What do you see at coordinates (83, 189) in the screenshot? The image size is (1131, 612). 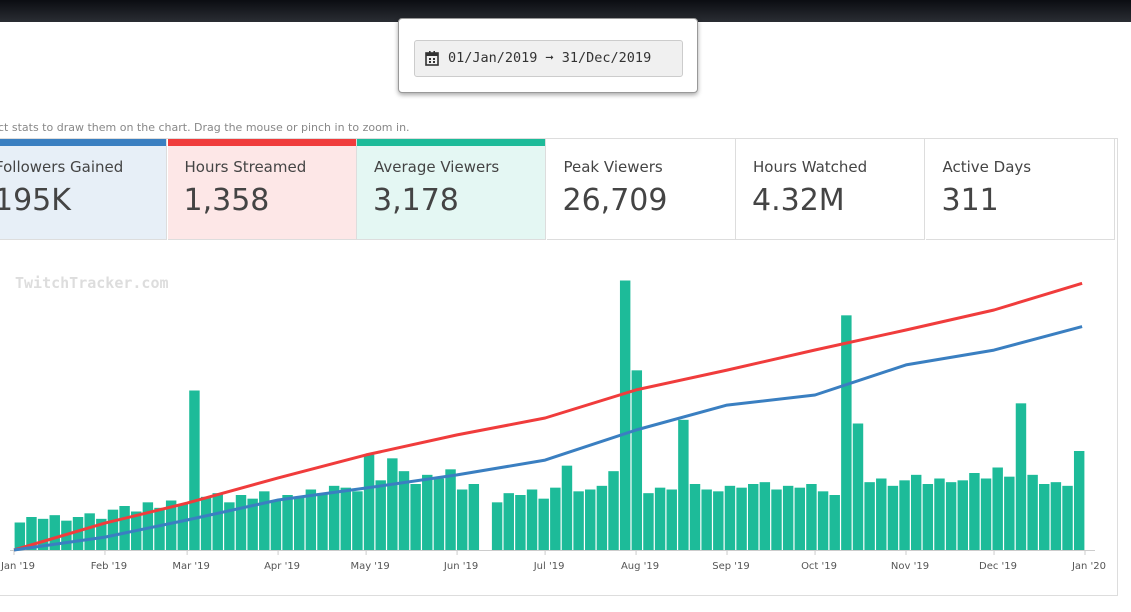 I see `stat-card: Followers Gained 195K` at bounding box center [83, 189].